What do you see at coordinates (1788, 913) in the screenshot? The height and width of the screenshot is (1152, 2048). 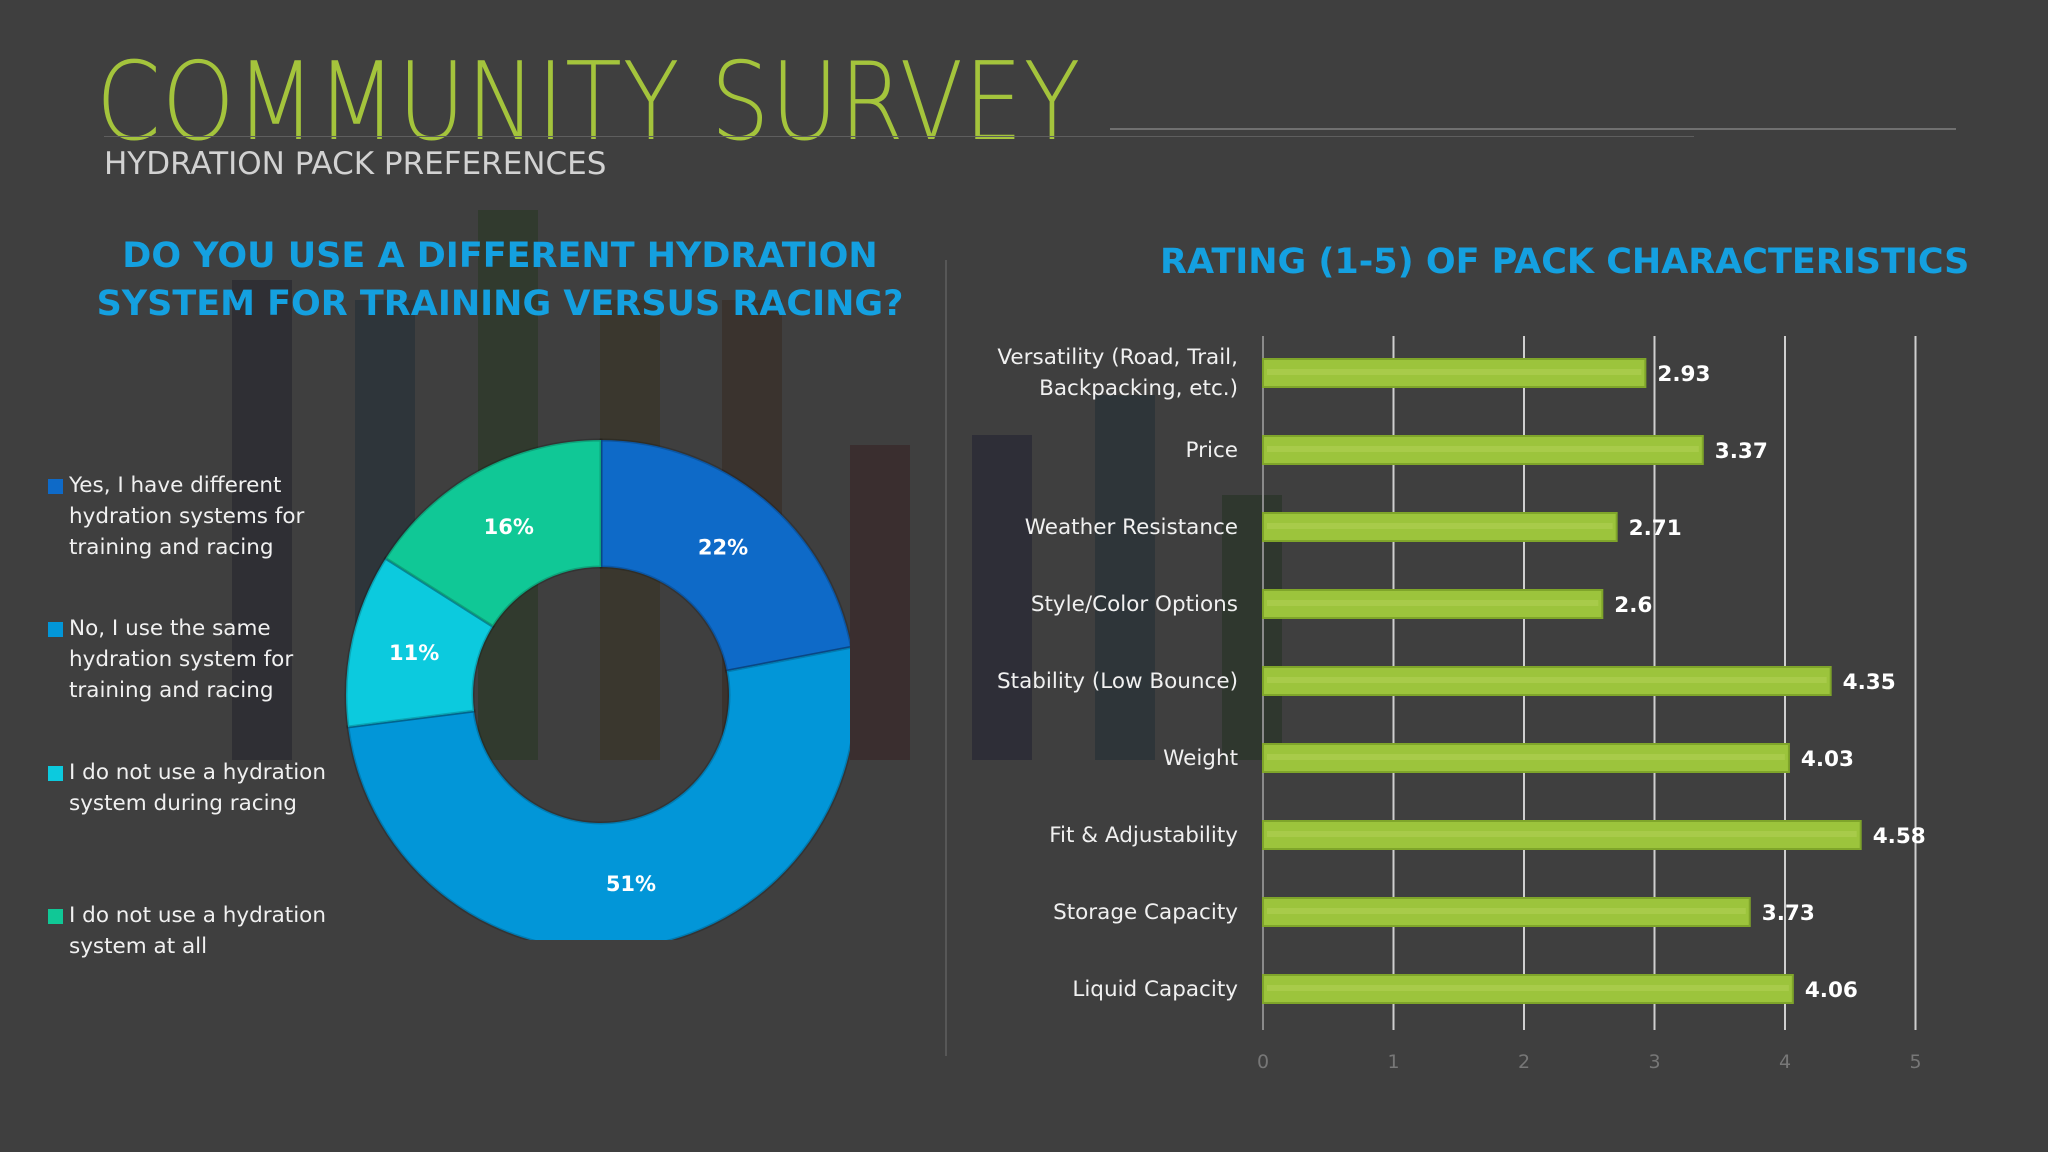 I see `bar-value-label: 3.73` at bounding box center [1788, 913].